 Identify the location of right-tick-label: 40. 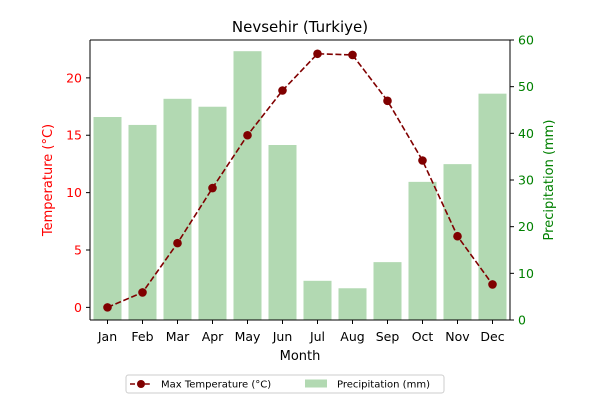
(526, 133).